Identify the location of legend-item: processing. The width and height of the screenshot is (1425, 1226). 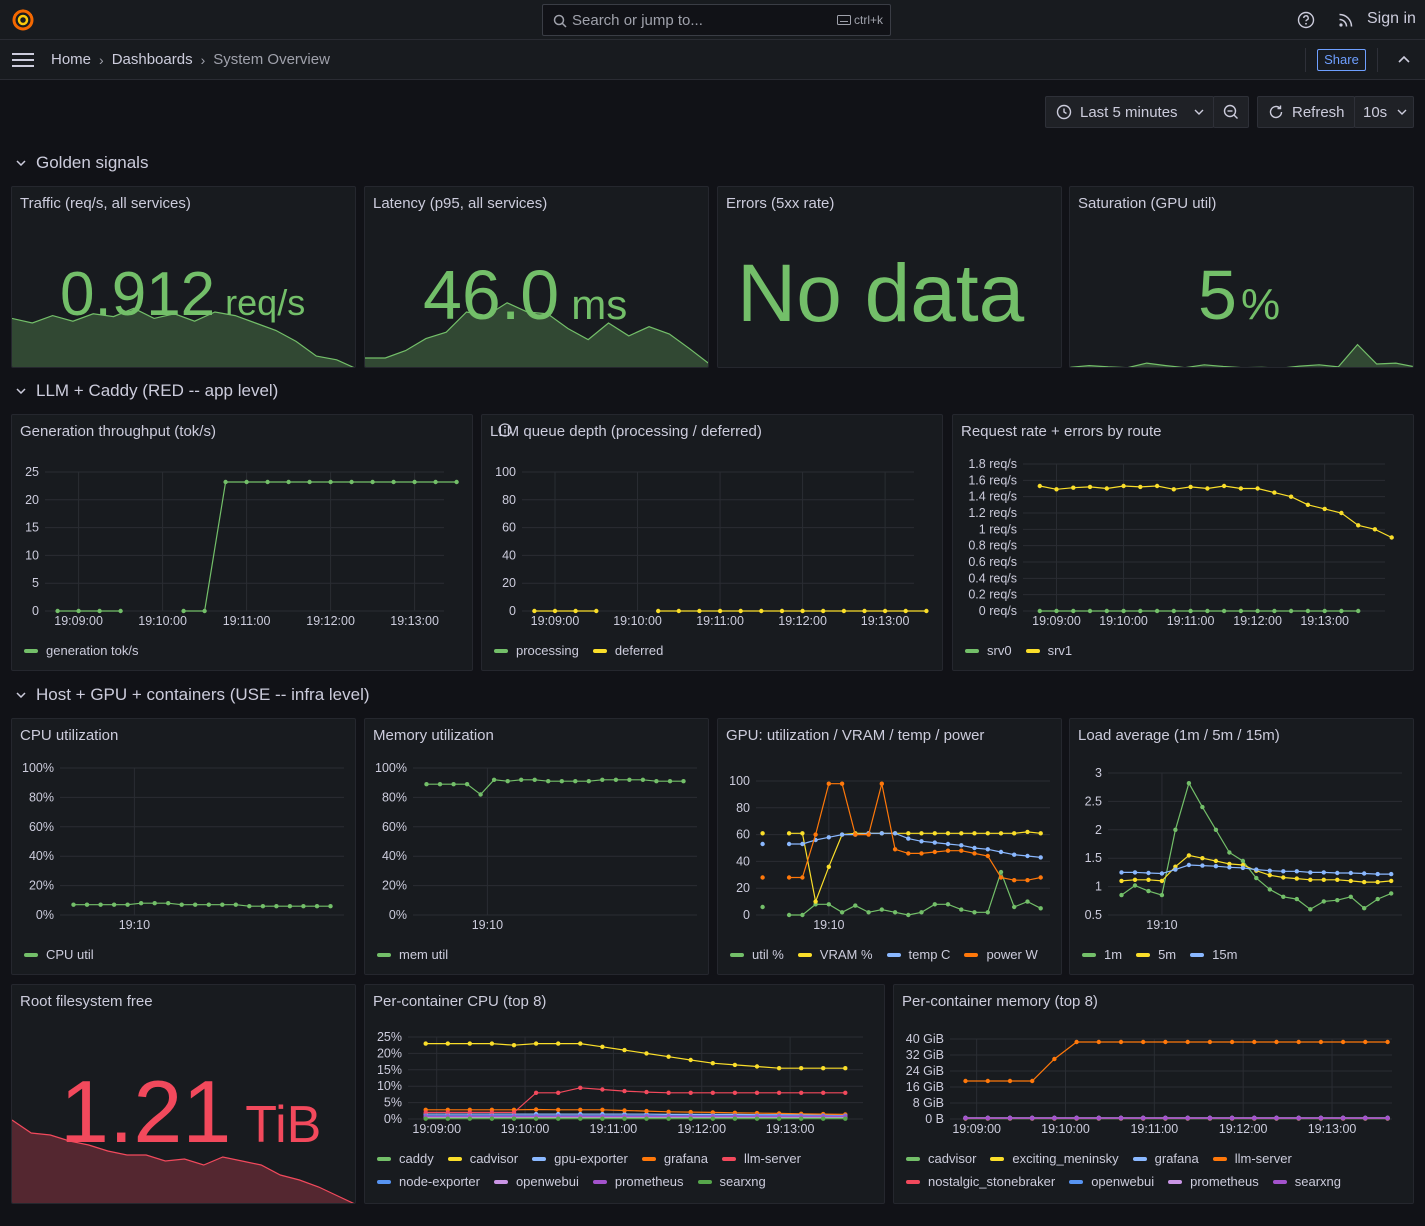
(536, 650).